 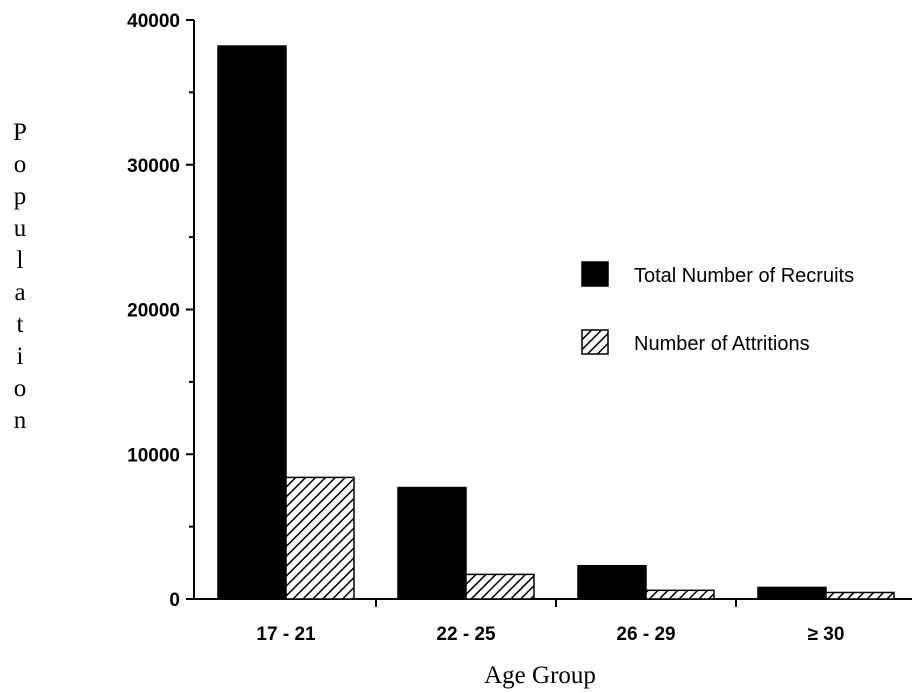 I want to click on x-category-label: 17 - 21, so click(x=286, y=634).